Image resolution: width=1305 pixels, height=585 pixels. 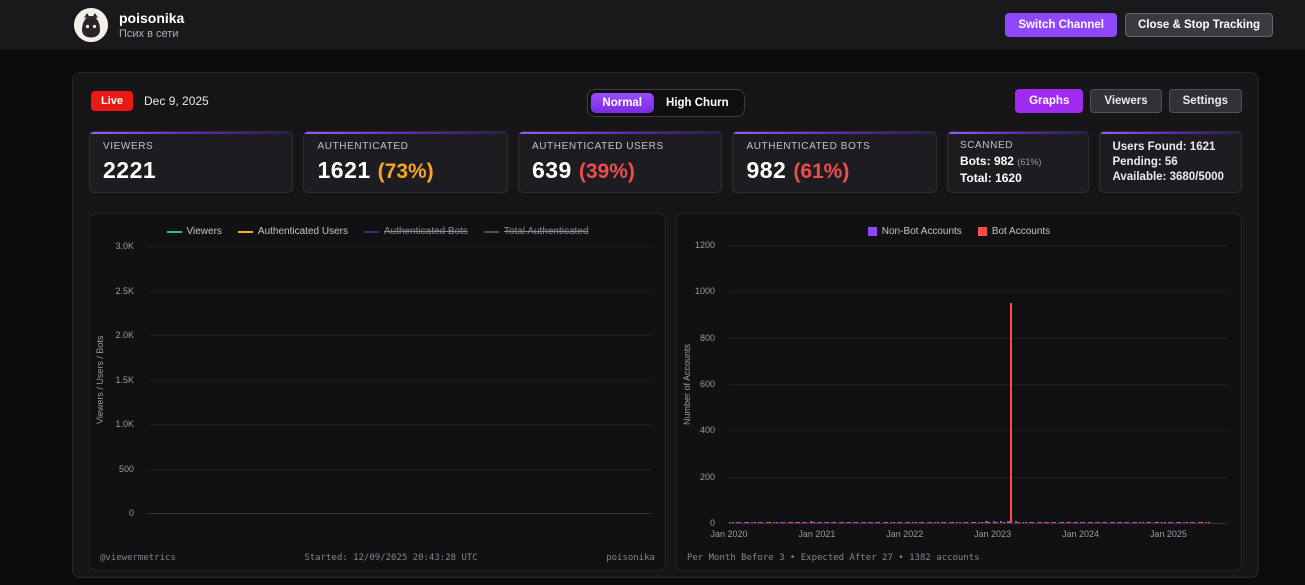 I want to click on legend-label: Total Authenticated, so click(x=546, y=231).